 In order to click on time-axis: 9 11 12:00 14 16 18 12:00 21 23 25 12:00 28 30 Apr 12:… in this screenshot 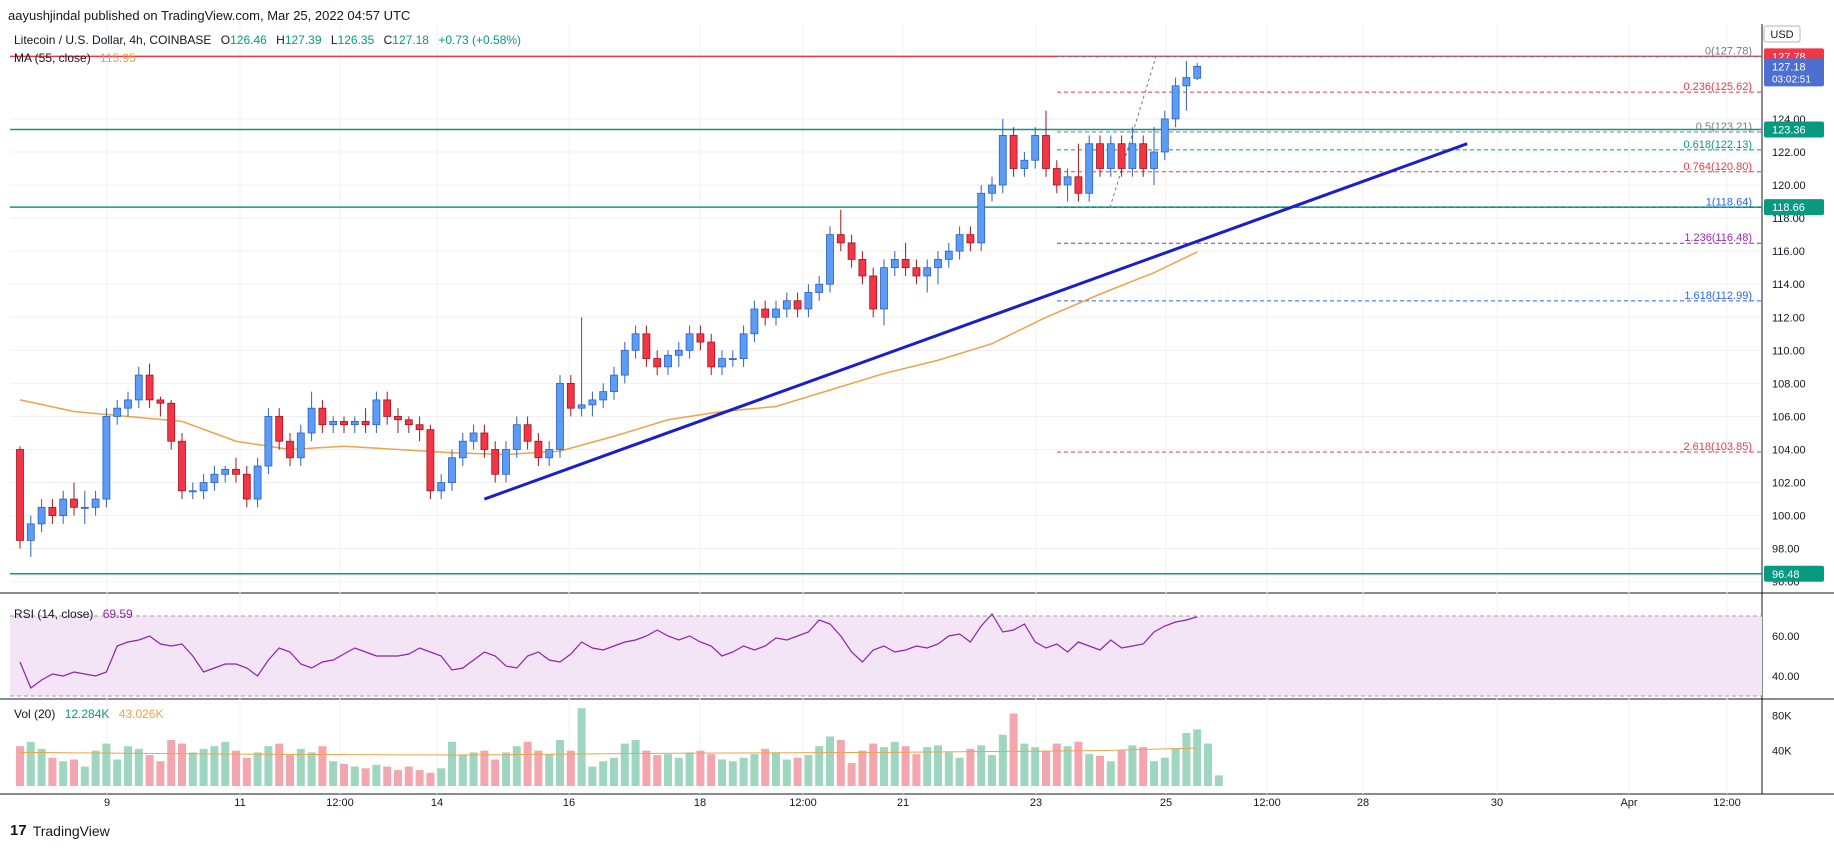, I will do `click(922, 803)`.